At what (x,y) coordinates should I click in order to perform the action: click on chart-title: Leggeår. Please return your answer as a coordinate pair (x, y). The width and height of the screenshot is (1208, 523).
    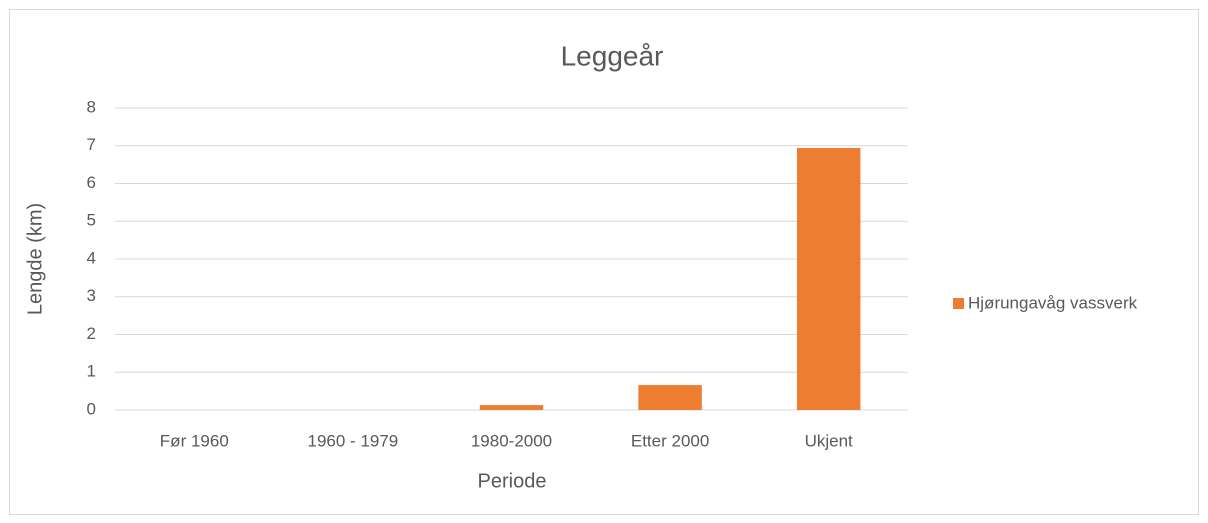
    Looking at the image, I should click on (612, 55).